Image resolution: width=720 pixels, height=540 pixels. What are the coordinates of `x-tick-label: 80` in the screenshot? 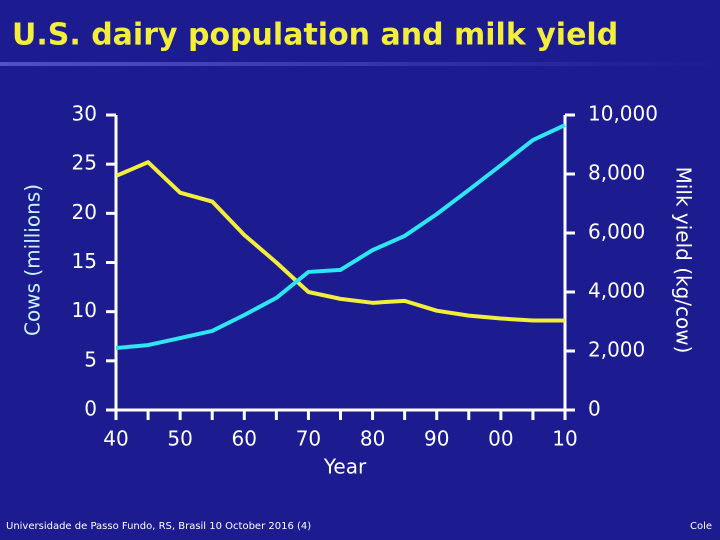 It's located at (372, 439).